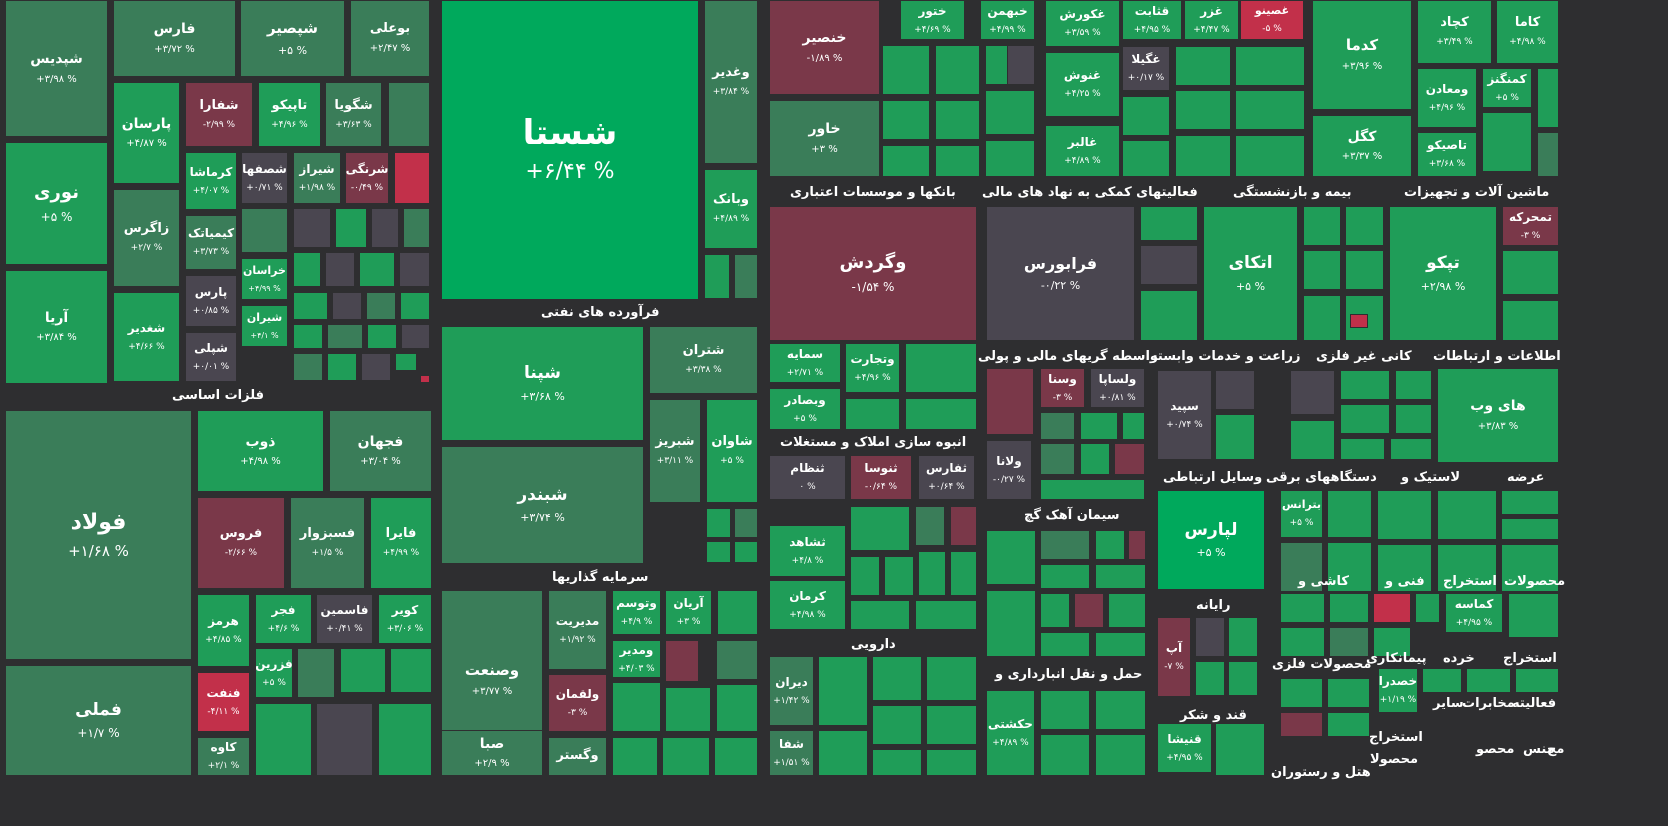 This screenshot has width=1668, height=826. What do you see at coordinates (1082, 23) in the screenshot?
I see `stock-tile: غکورش +۳/۵۹ %` at bounding box center [1082, 23].